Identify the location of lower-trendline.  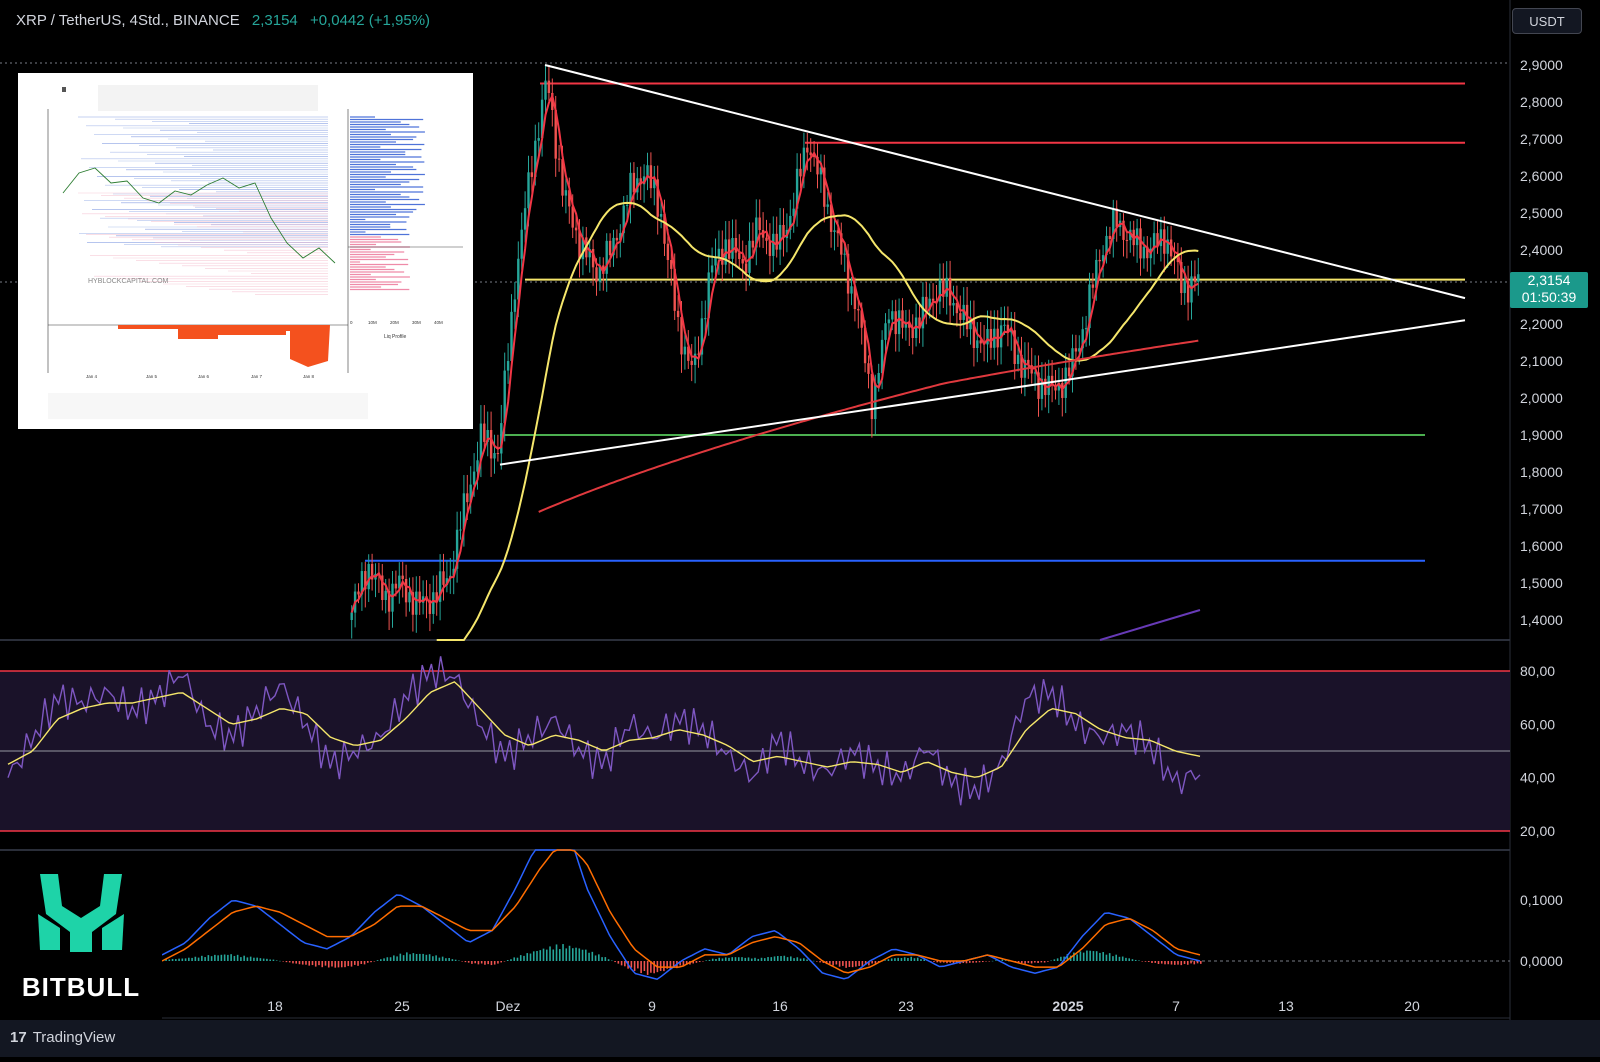
(982, 392).